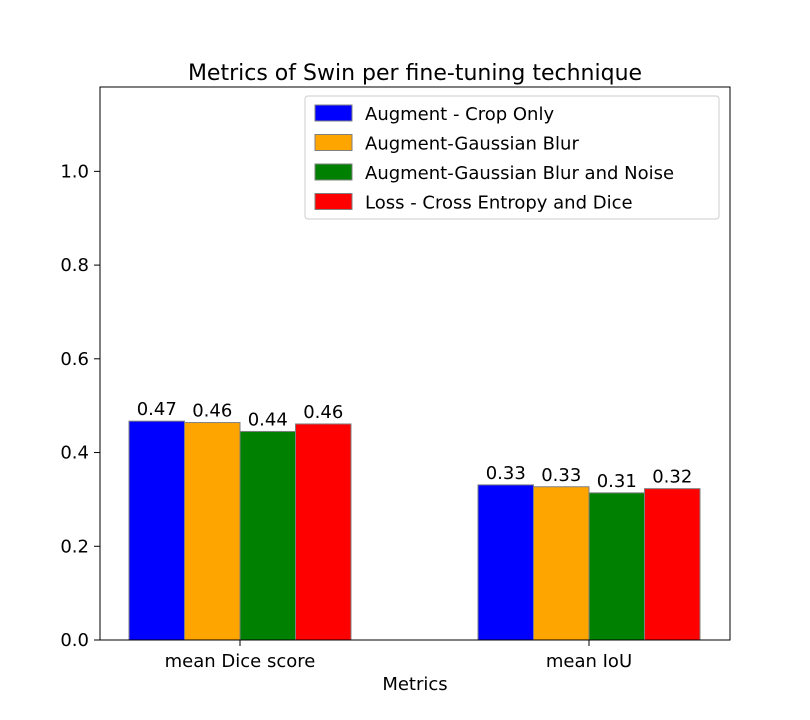 Image resolution: width=810 pixels, height=720 pixels. I want to click on data-label-3-2: 0.31, so click(617, 481).